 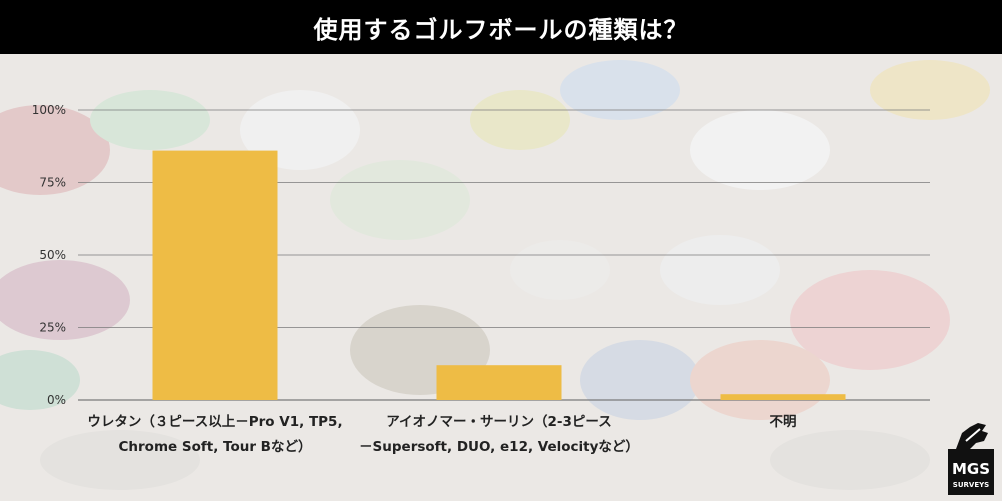 I want to click on page-title: 使用するゴルフボールの種類は？, so click(x=501, y=29).